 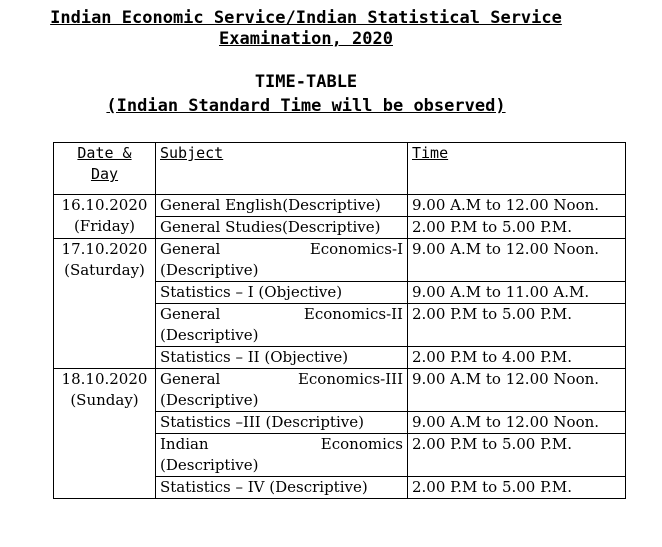 I want to click on date-cell: 16.10.2020 (Friday), so click(x=104, y=216).